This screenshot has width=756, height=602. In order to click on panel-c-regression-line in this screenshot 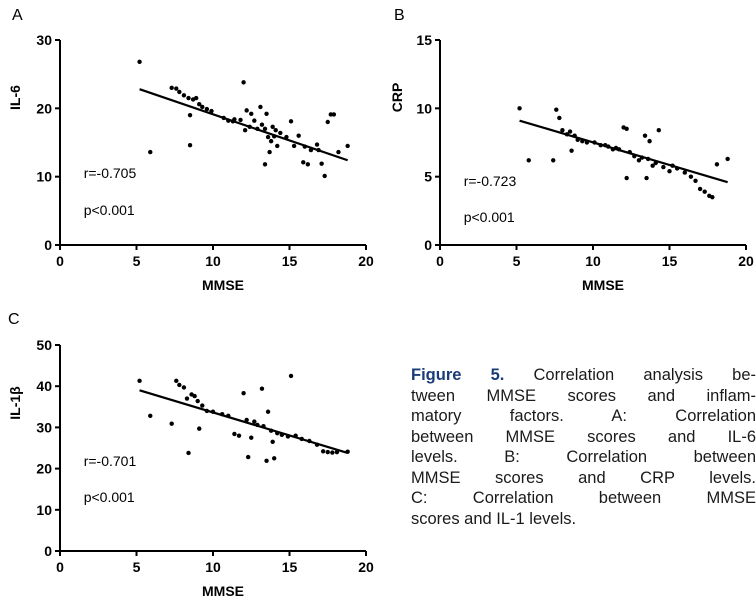, I will do `click(243, 421)`.